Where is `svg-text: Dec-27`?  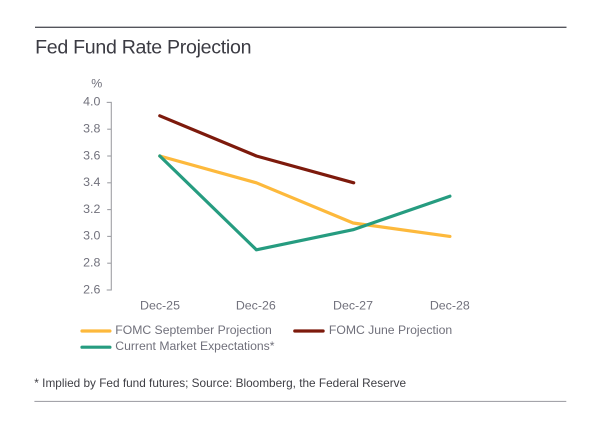 svg-text: Dec-27 is located at coordinates (353, 306).